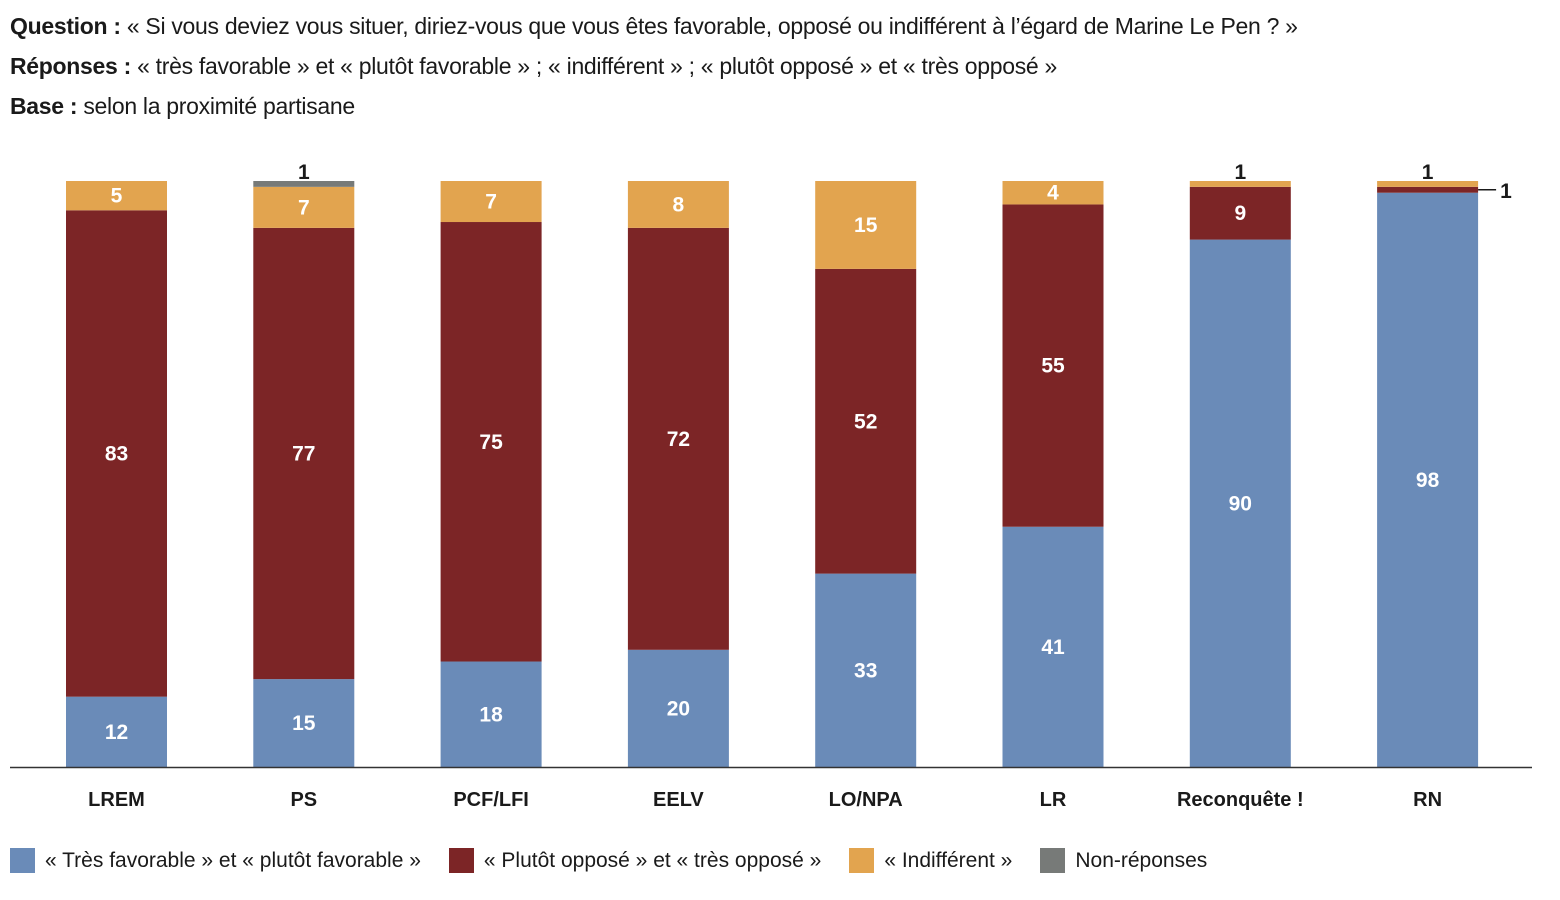 This screenshot has width=1560, height=900. I want to click on legend-label-non-reponses: Non-réponses, so click(1141, 860).